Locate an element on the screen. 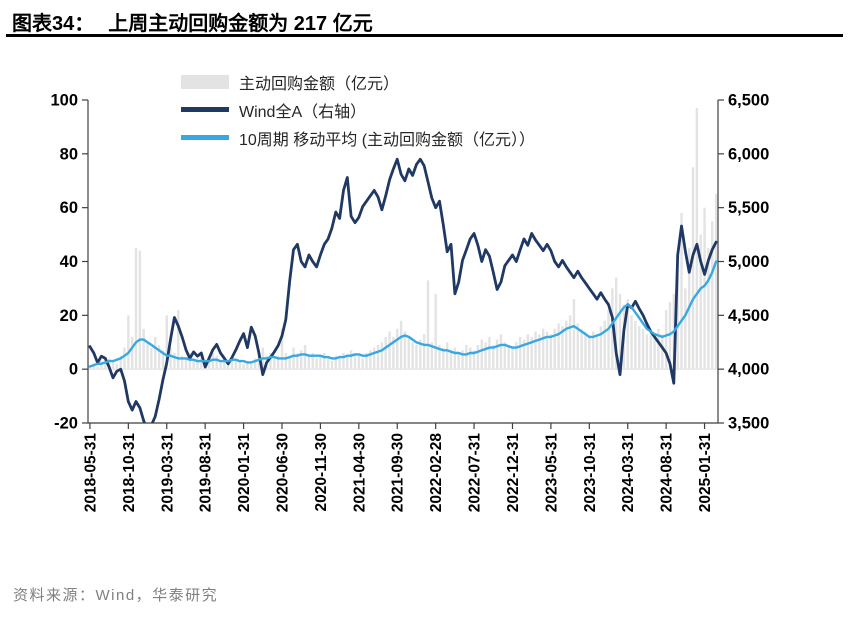  left-axis-tick-label: 100 is located at coordinates (64, 101).